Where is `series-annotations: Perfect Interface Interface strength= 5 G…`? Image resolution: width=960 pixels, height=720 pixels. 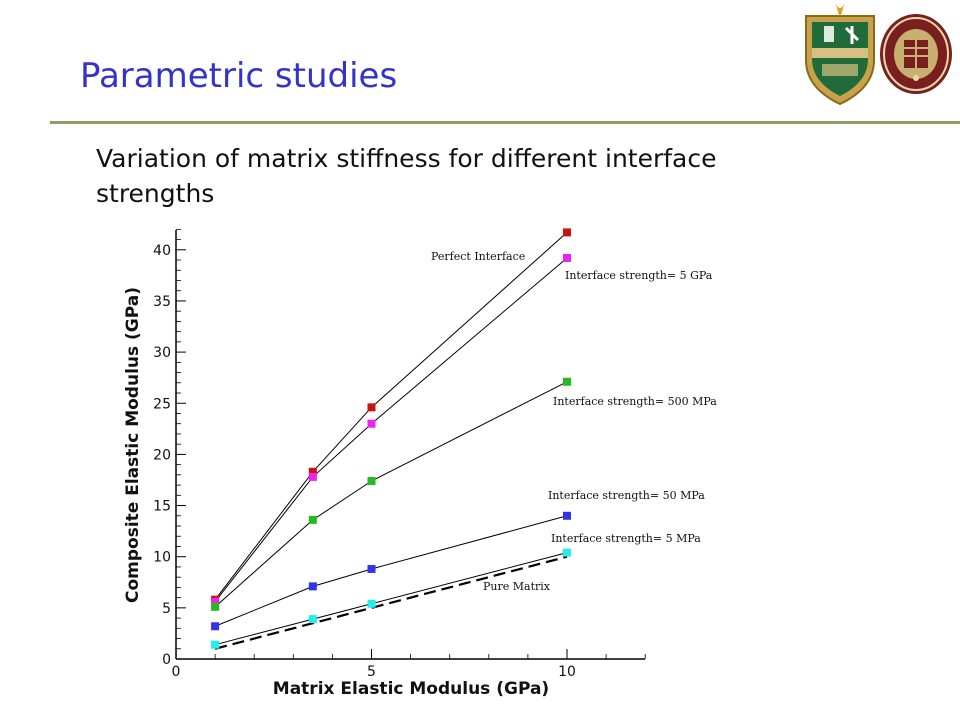
series-annotations: Perfect Interface Interface strength= 5 G… is located at coordinates (574, 421).